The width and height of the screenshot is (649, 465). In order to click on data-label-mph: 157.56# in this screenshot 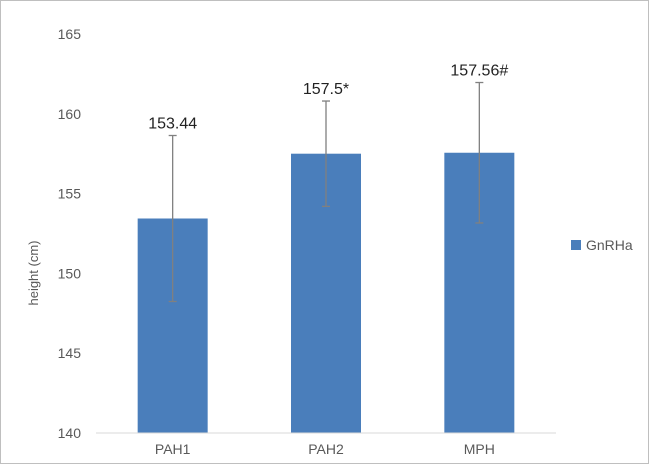, I will do `click(479, 71)`.